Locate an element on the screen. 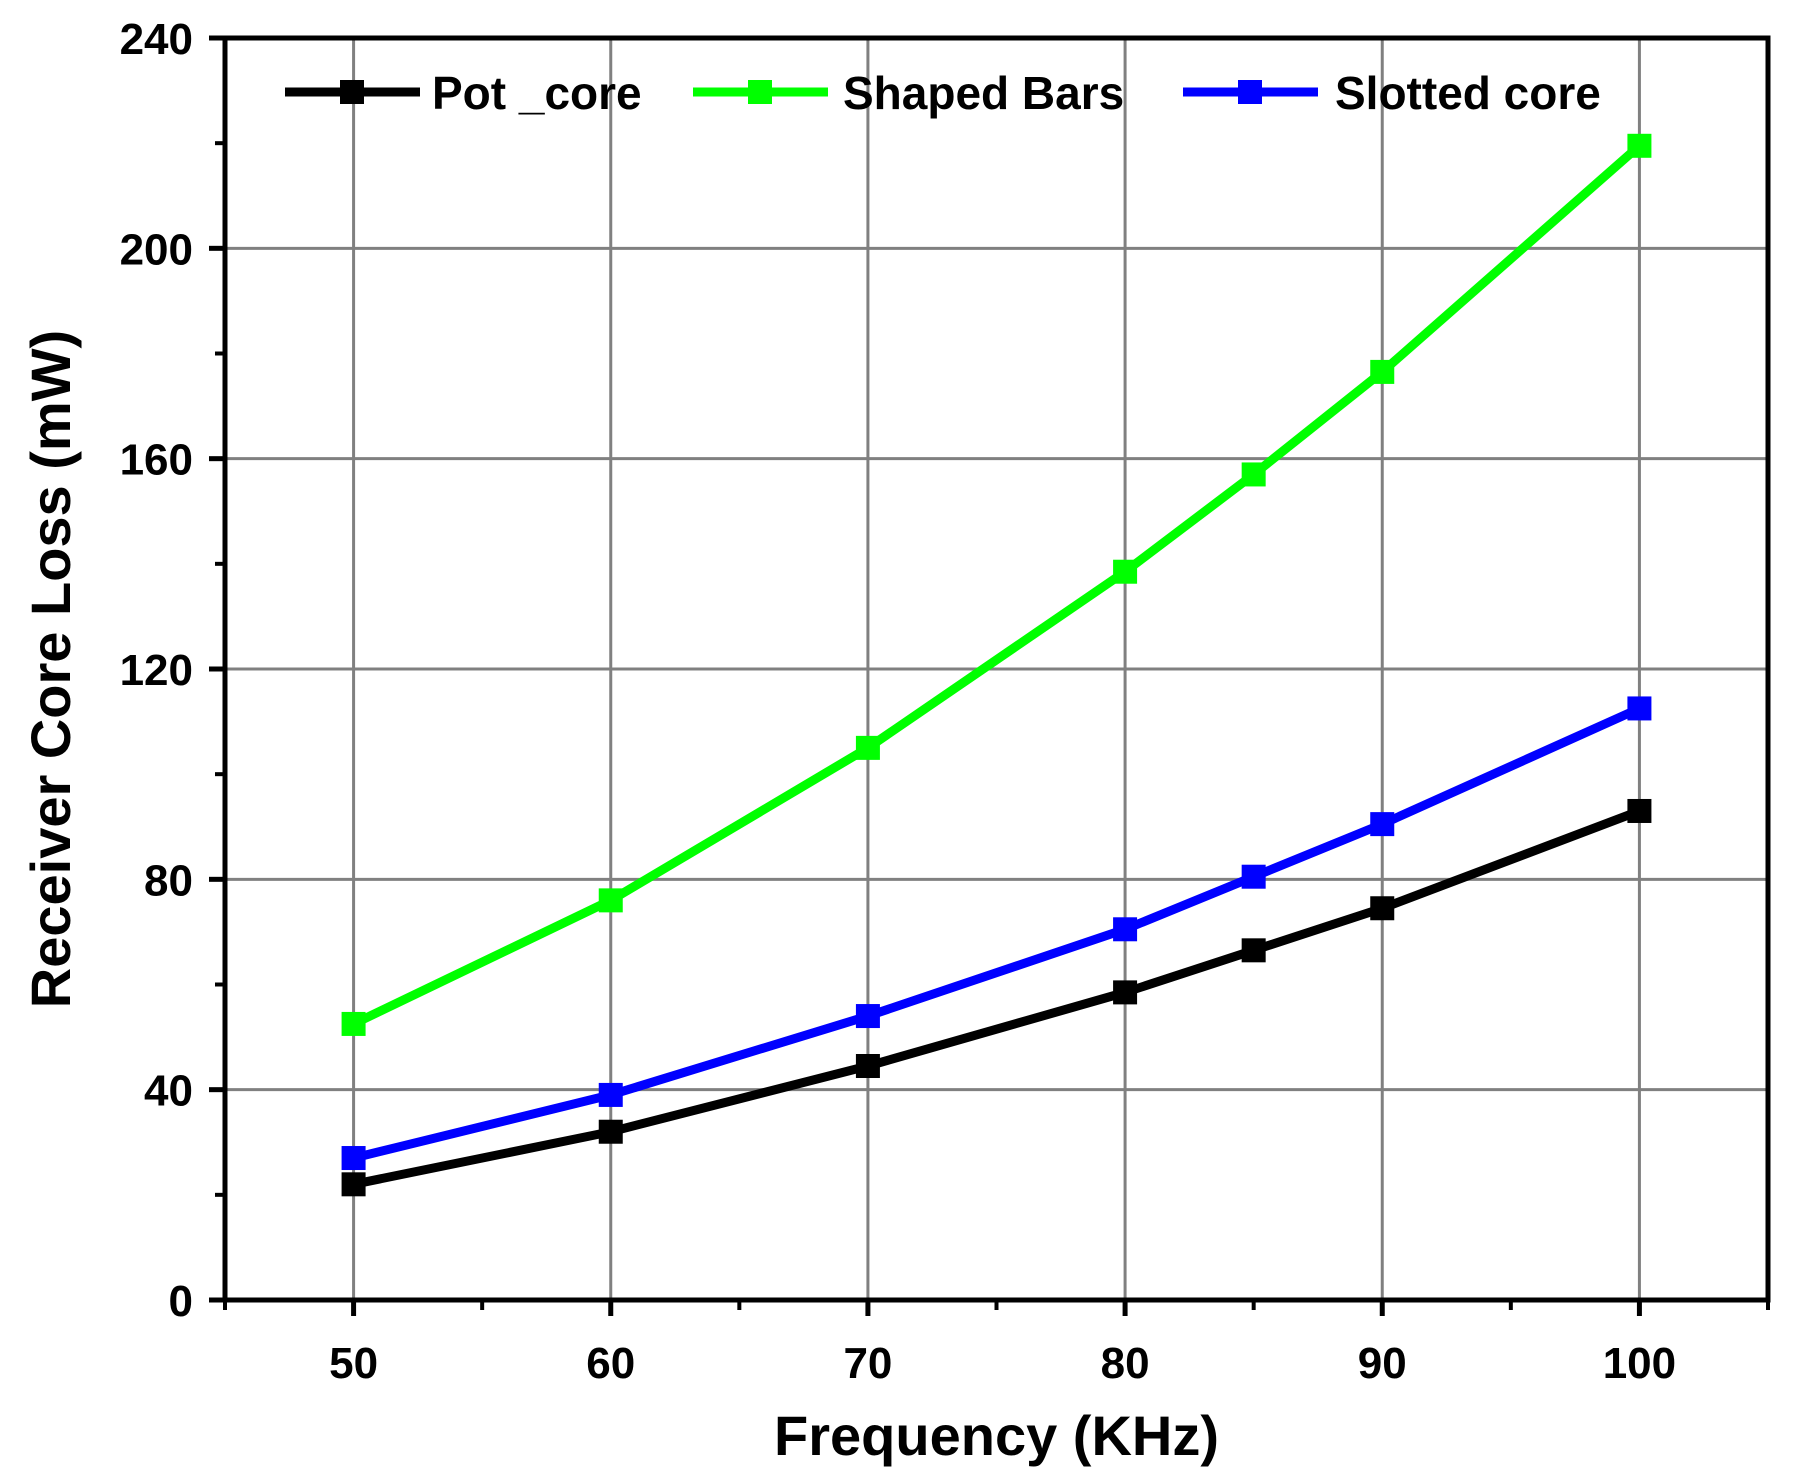 This screenshot has height=1473, width=1793. x-axis-title: Frequency (KHz) is located at coordinates (996, 1435).